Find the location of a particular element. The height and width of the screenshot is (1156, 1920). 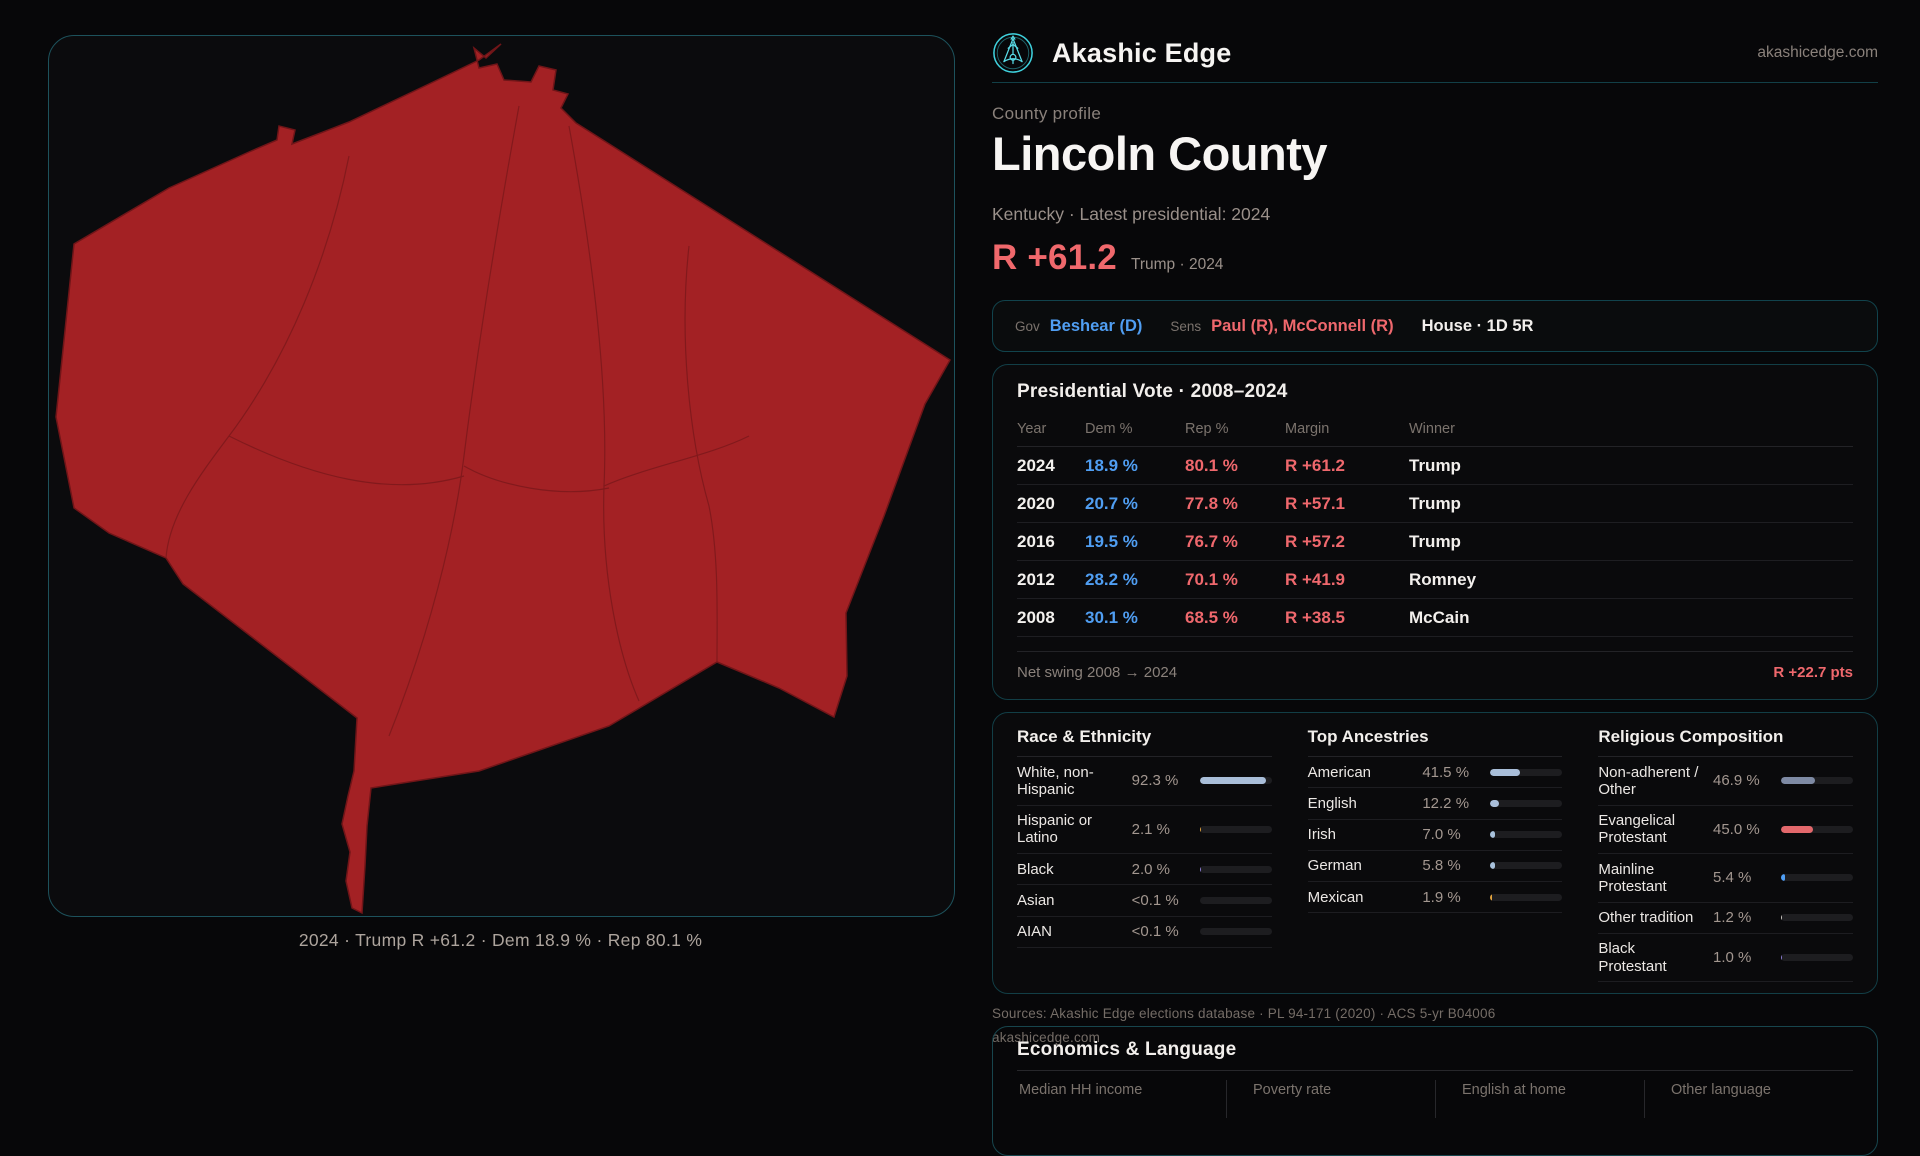

demo-row: Other tradition 1.2 % is located at coordinates (1725, 918).